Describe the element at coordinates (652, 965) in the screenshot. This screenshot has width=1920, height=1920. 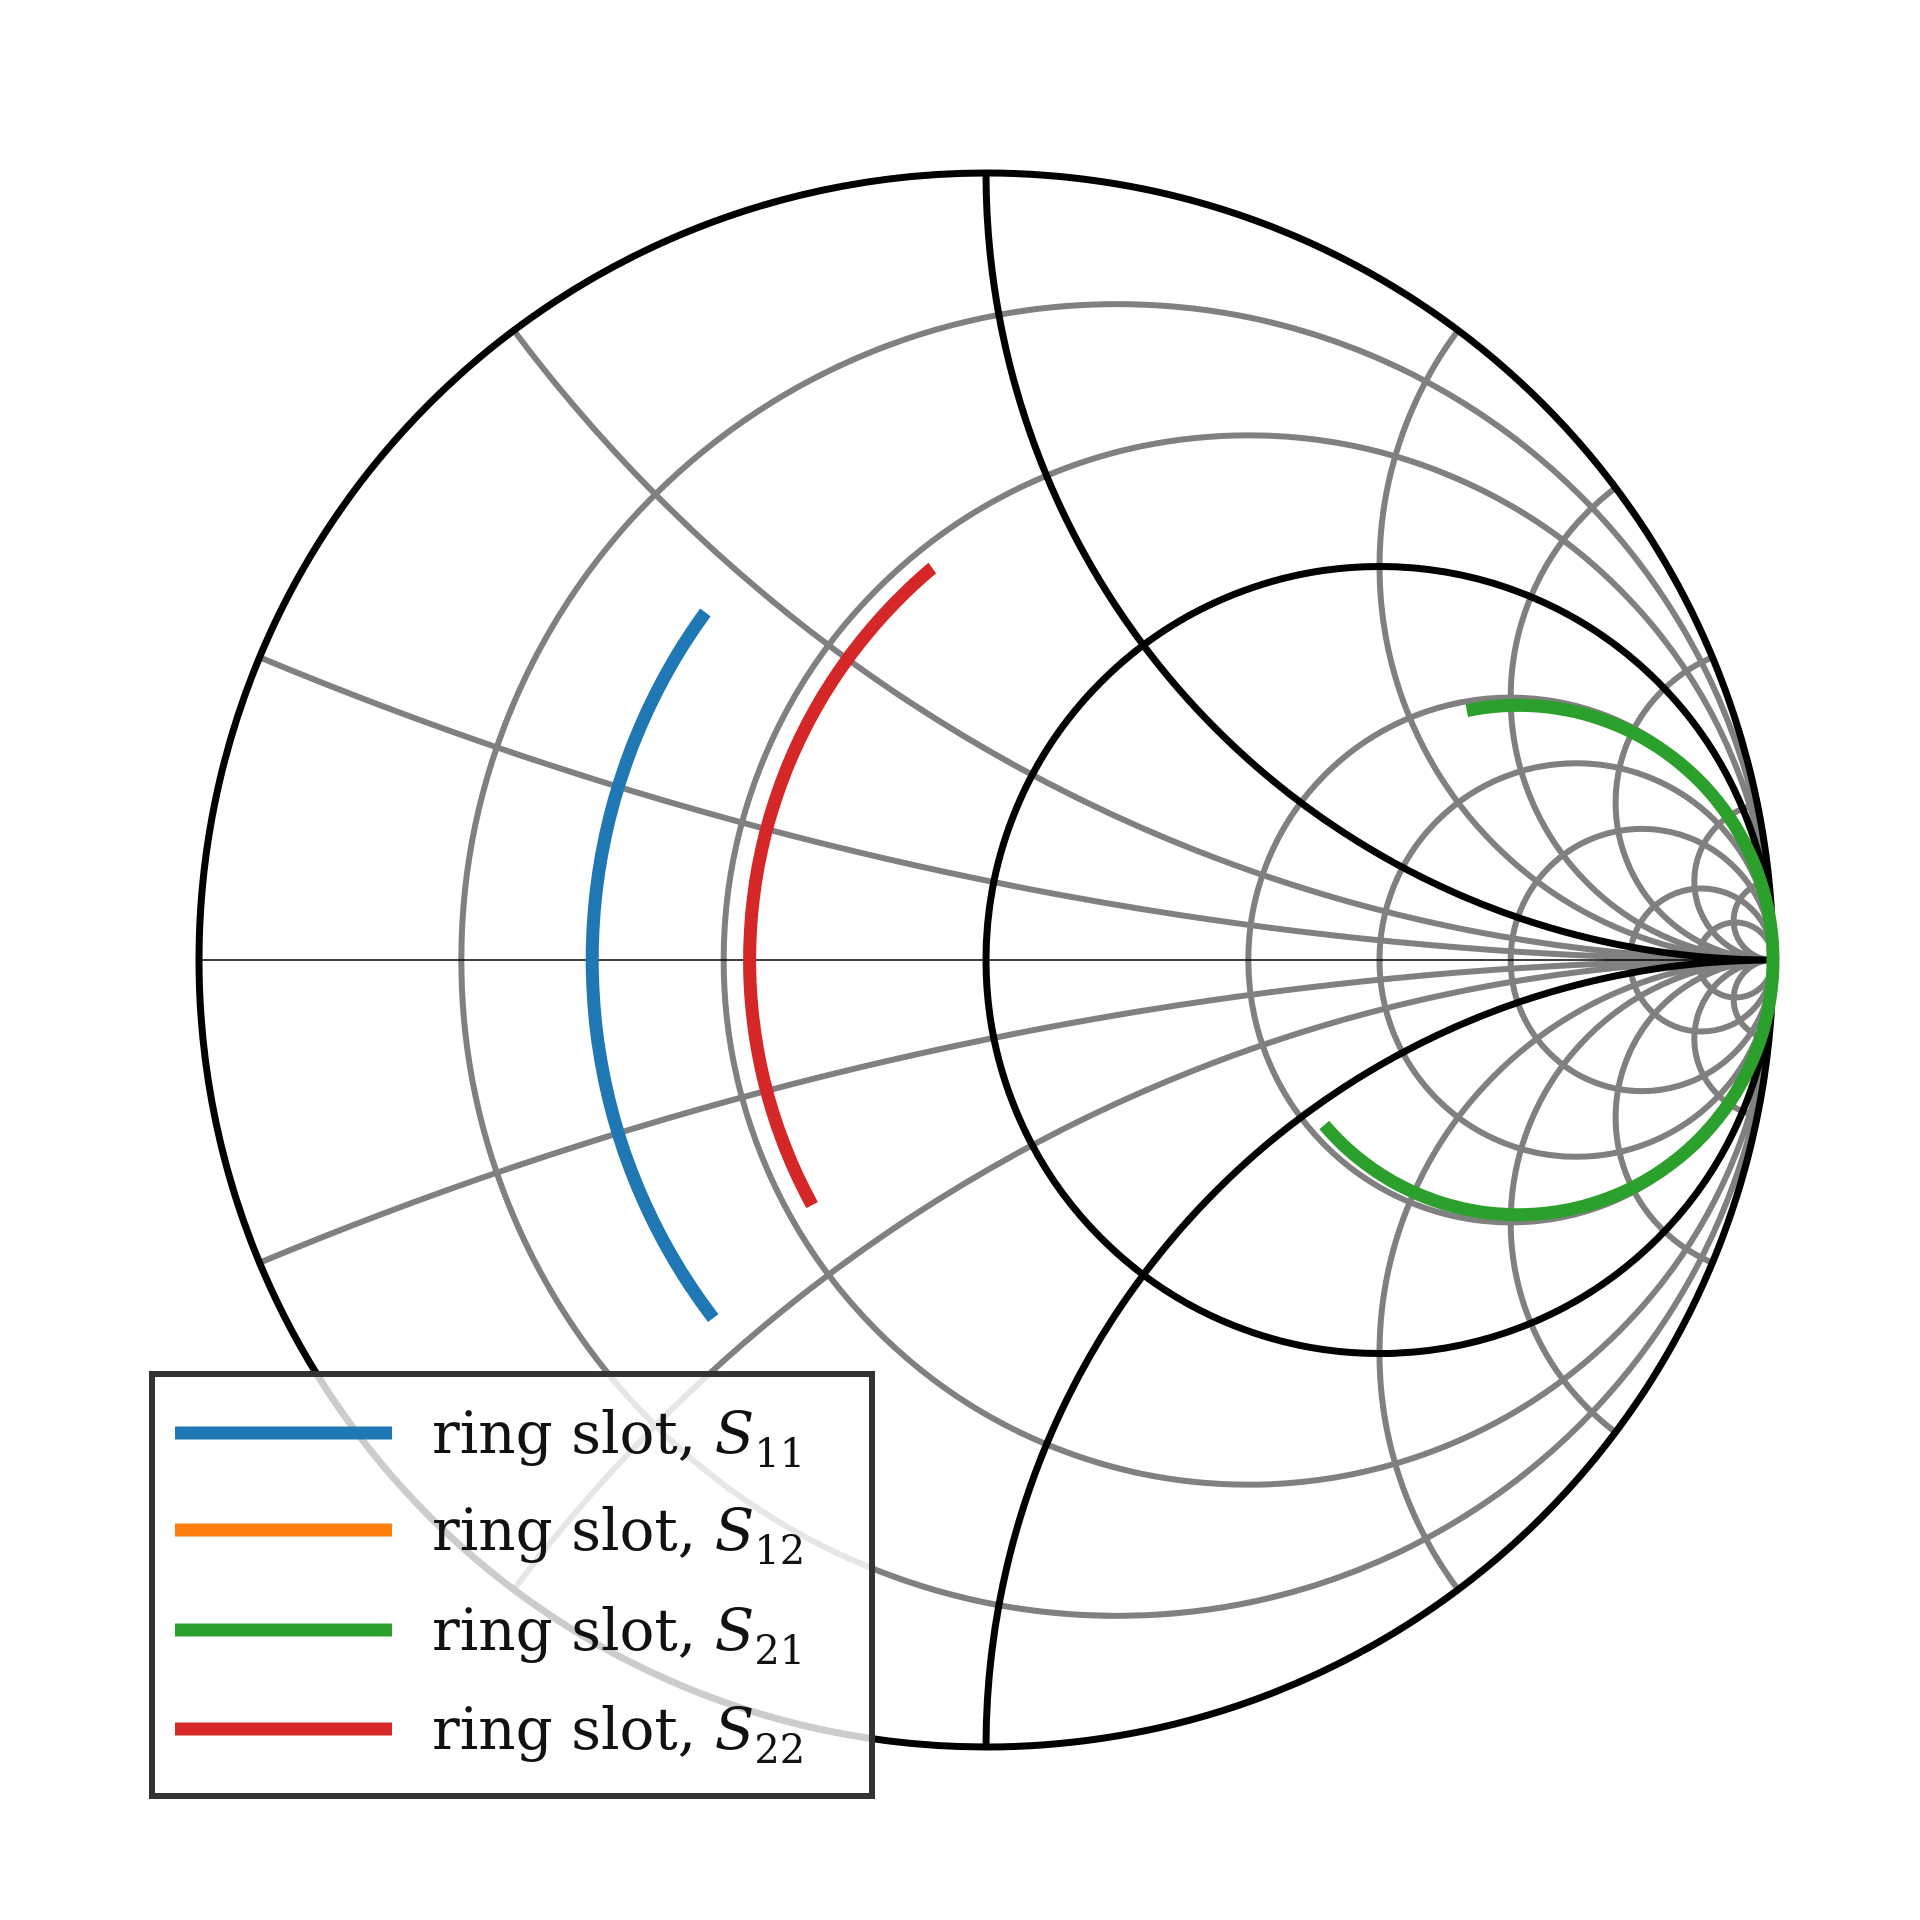
I see `series-line-s11` at that location.